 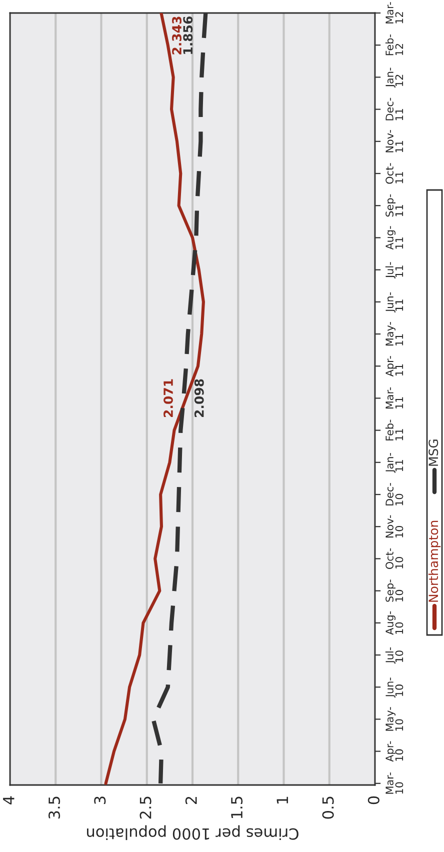 What do you see at coordinates (395, 173) in the screenshot?
I see `y-tick-label: Oct-11` at bounding box center [395, 173].